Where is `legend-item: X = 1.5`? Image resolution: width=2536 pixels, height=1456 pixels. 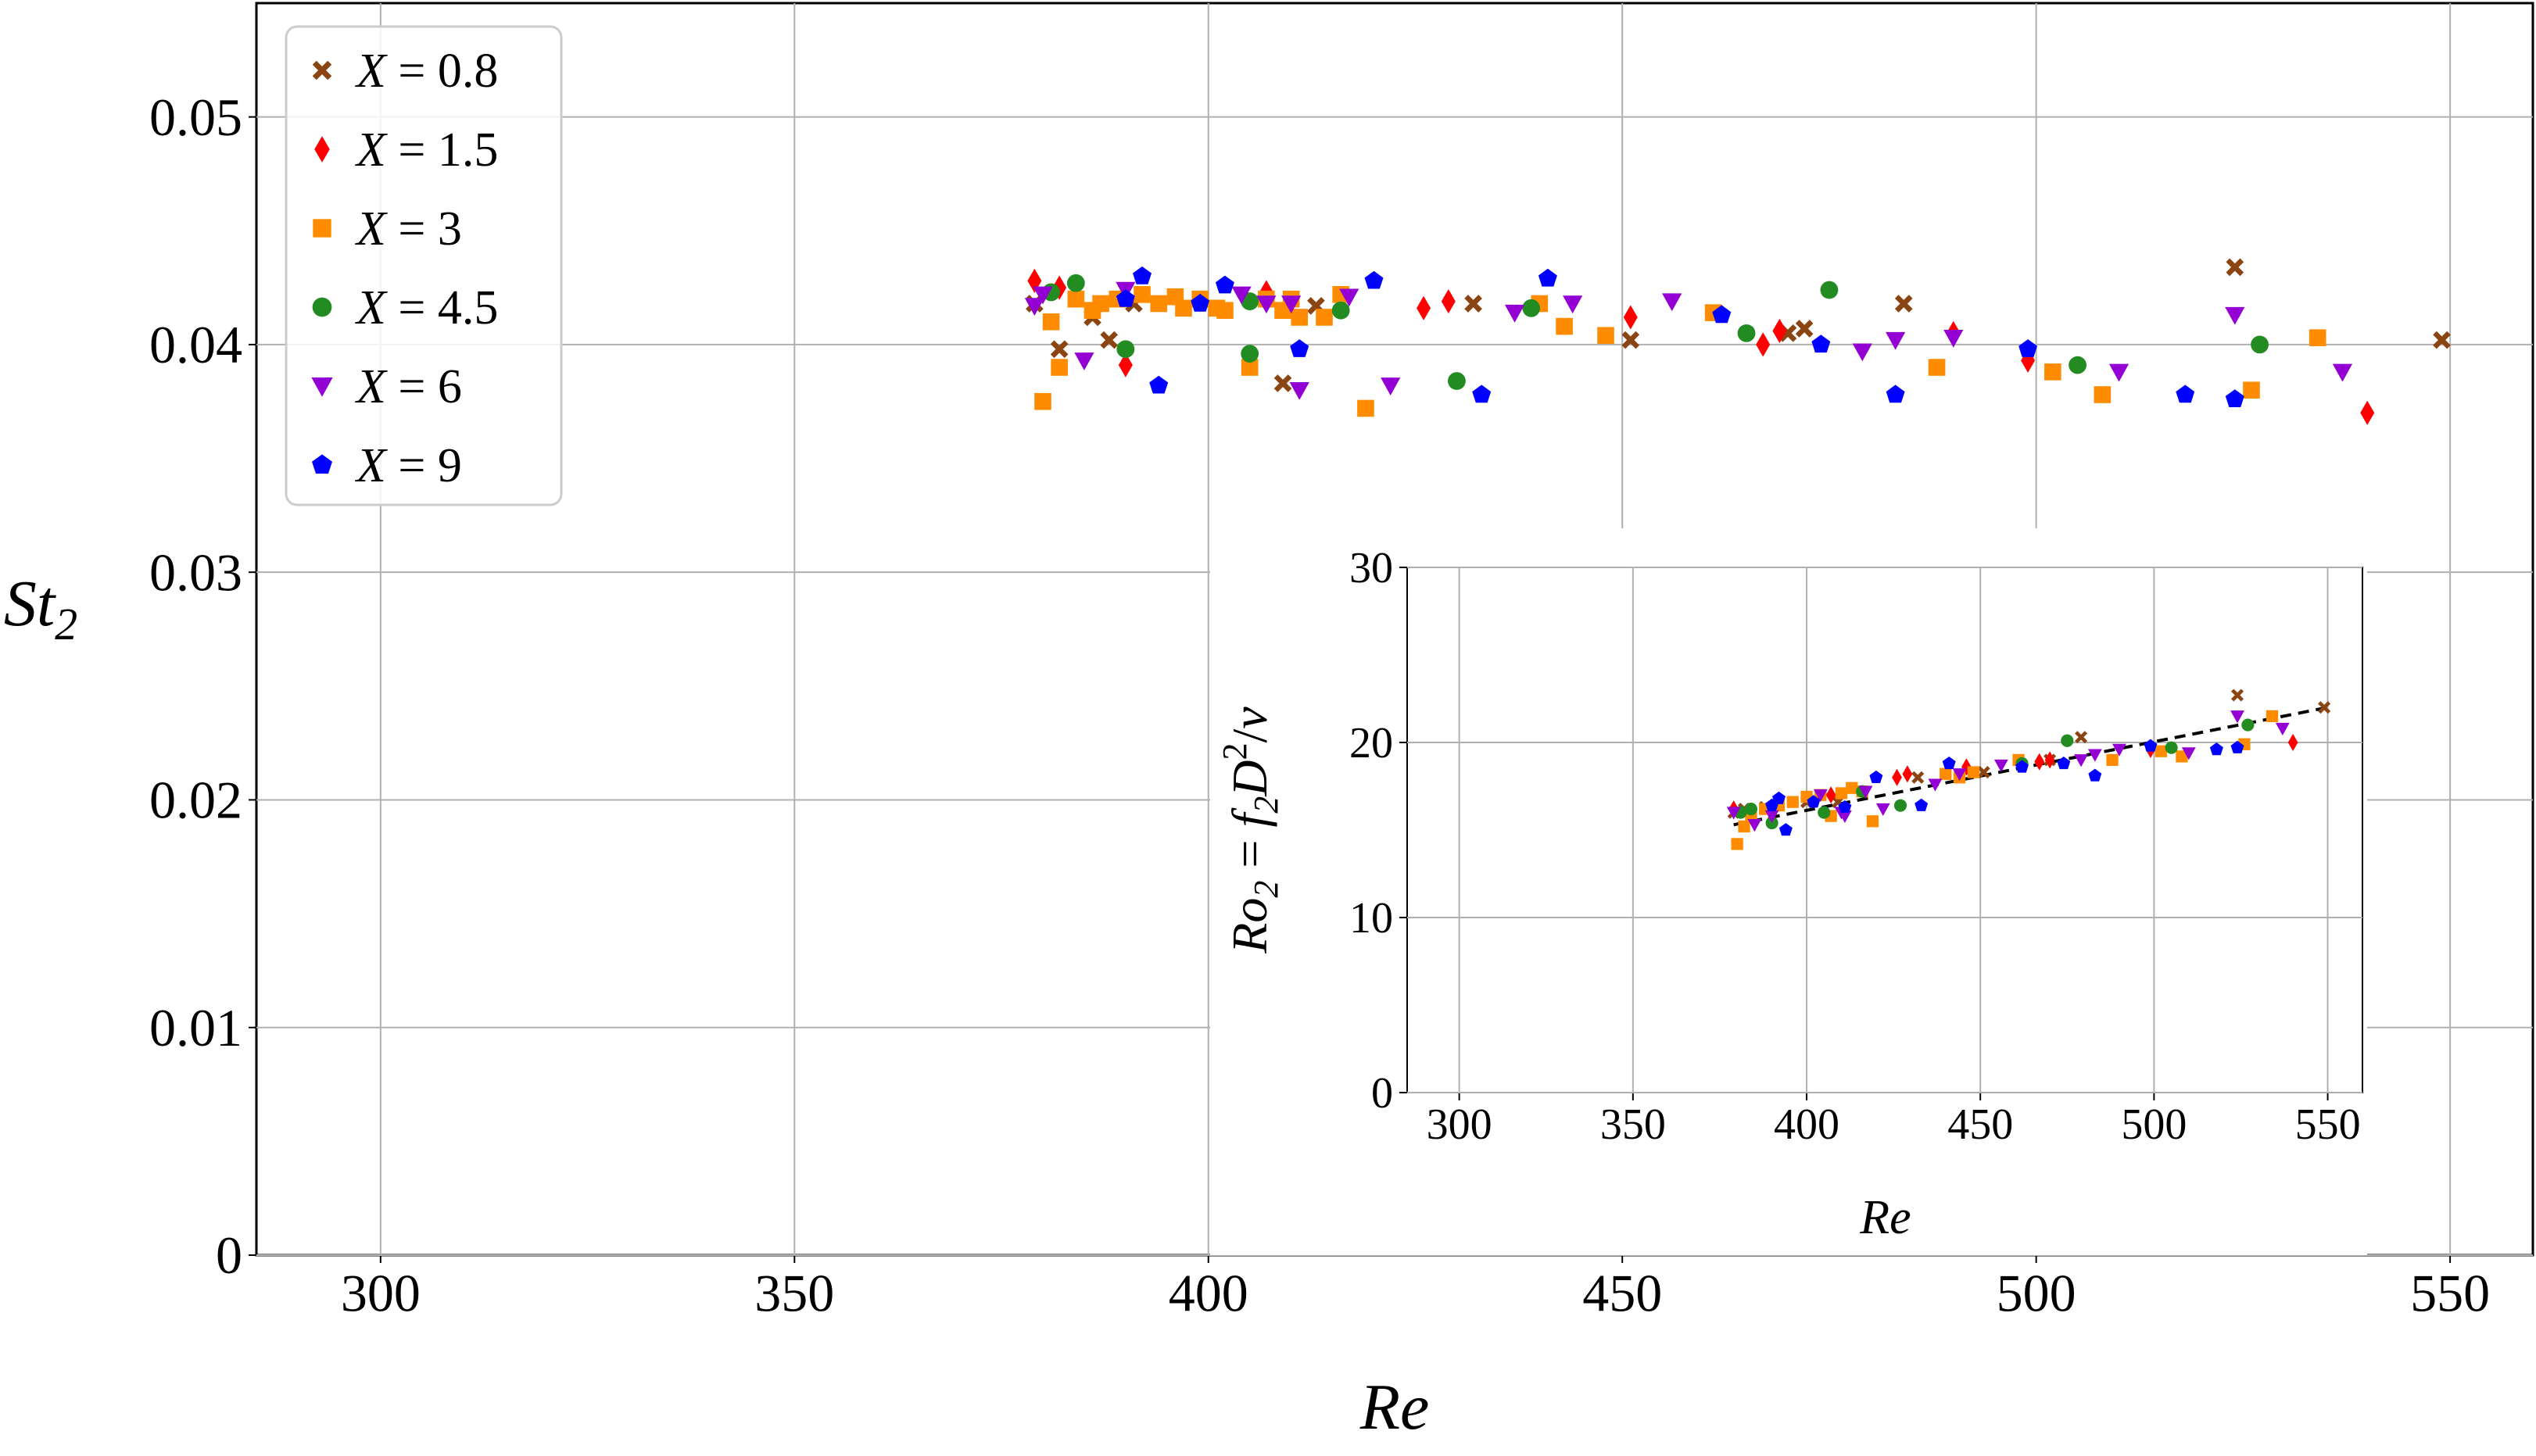
legend-item: X = 1.5 is located at coordinates (406, 150).